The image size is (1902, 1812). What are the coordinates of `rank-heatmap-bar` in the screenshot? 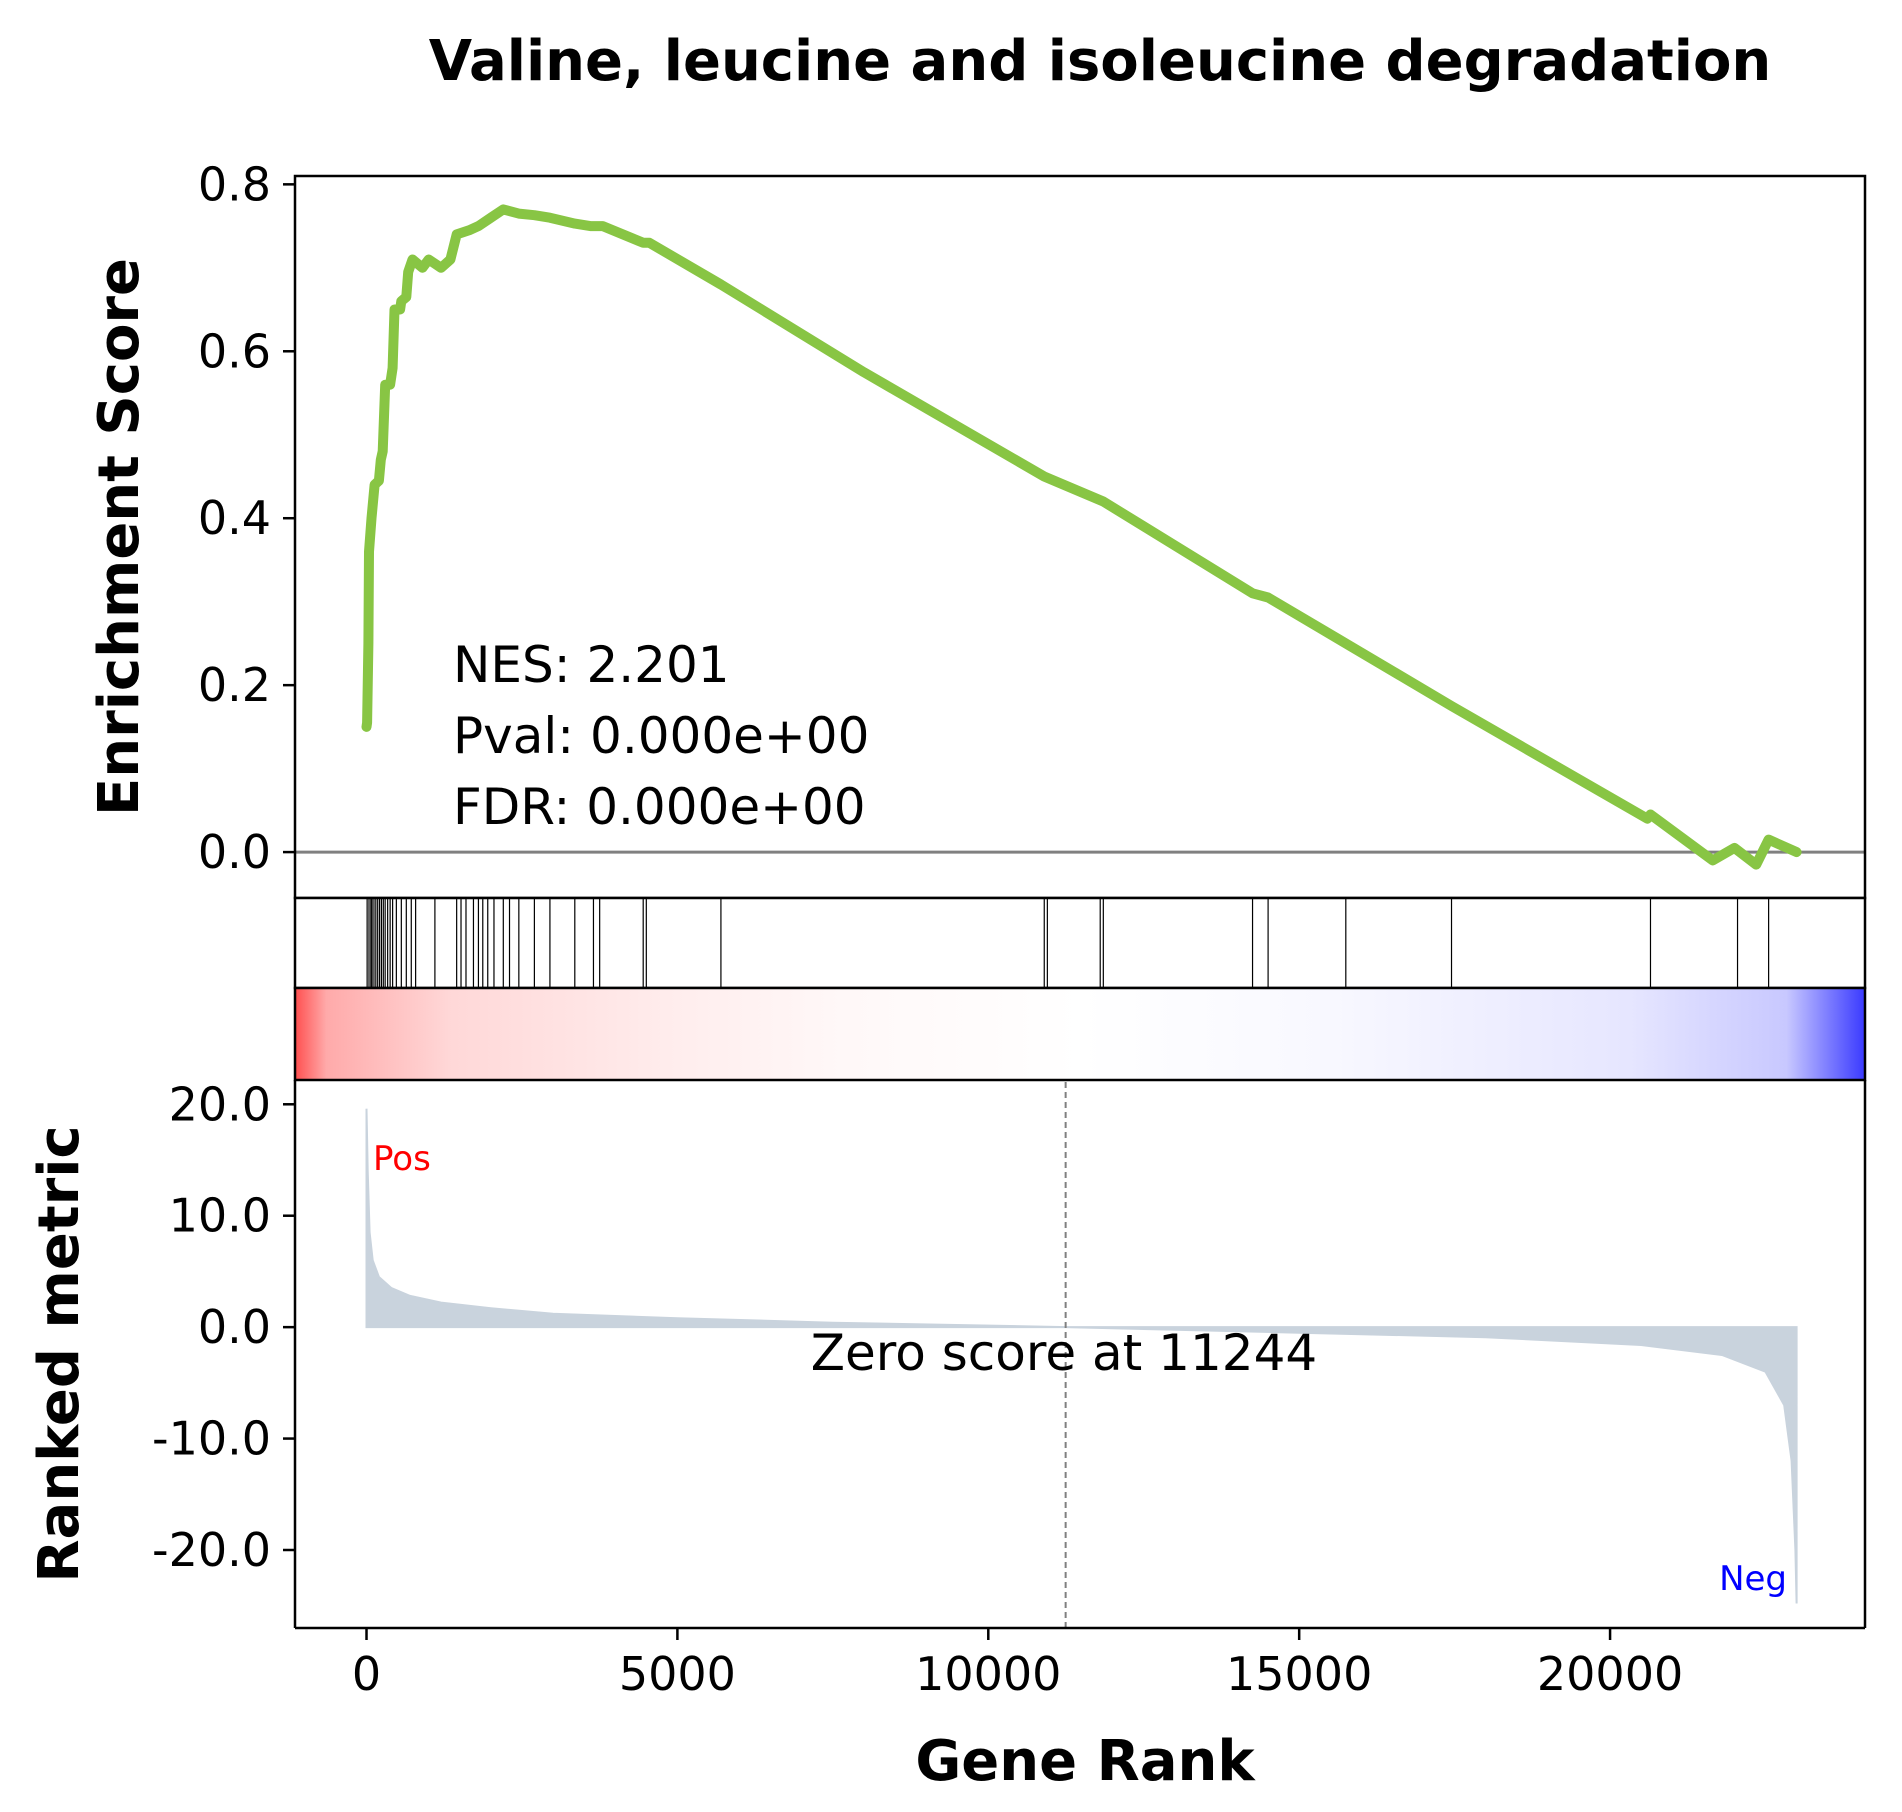 It's located at (1080, 1034).